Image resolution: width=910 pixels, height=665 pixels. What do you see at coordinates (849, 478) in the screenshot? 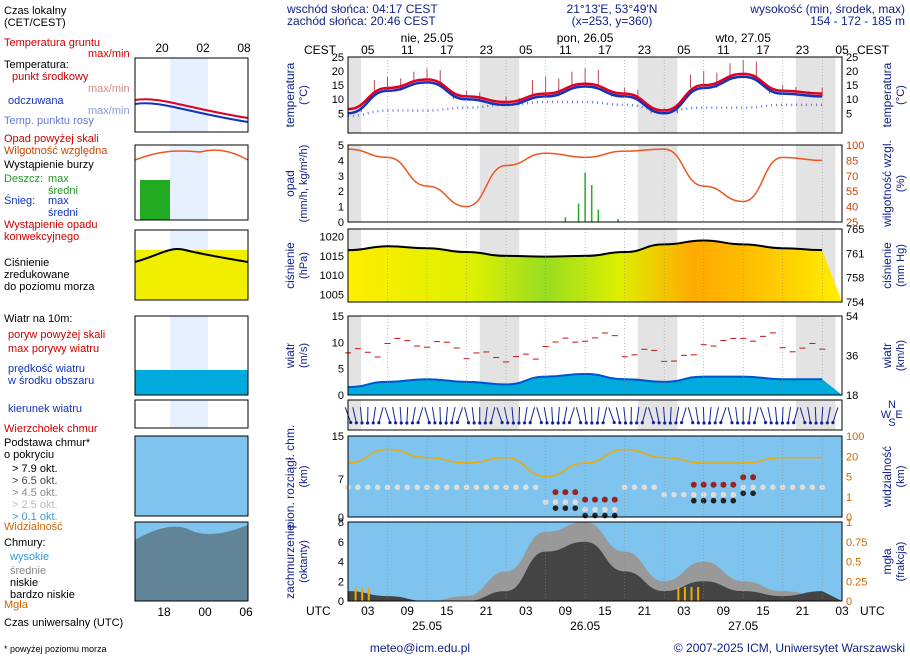
I see `vis-right-tick: 5` at bounding box center [849, 478].